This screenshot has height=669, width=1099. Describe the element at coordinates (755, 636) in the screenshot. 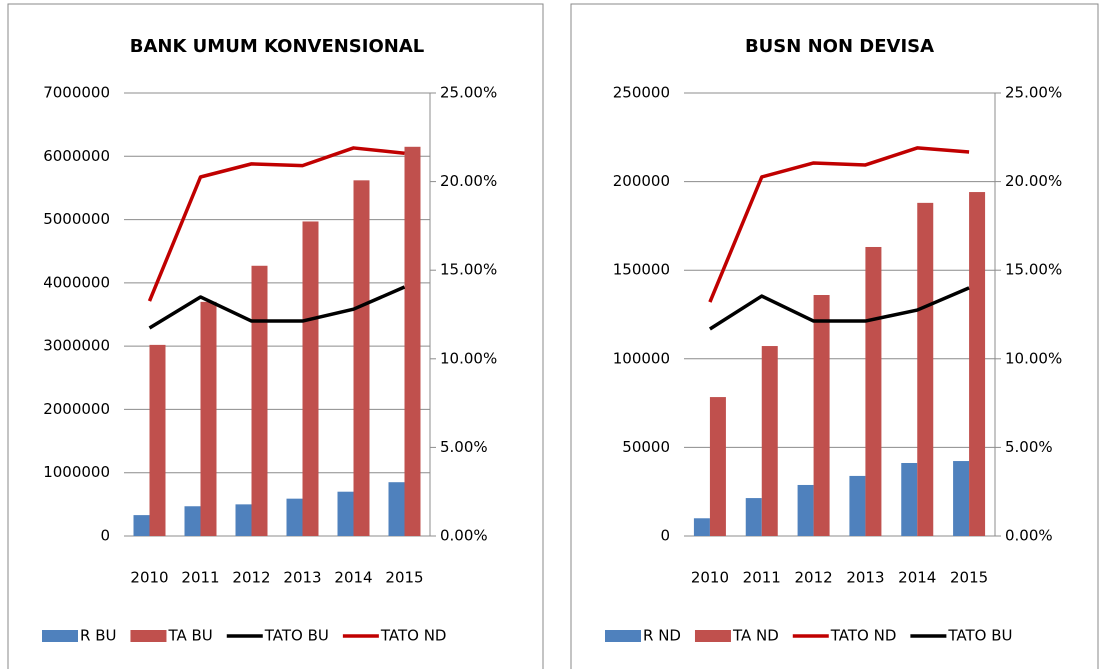

I see `legend-label: TA ND` at that location.